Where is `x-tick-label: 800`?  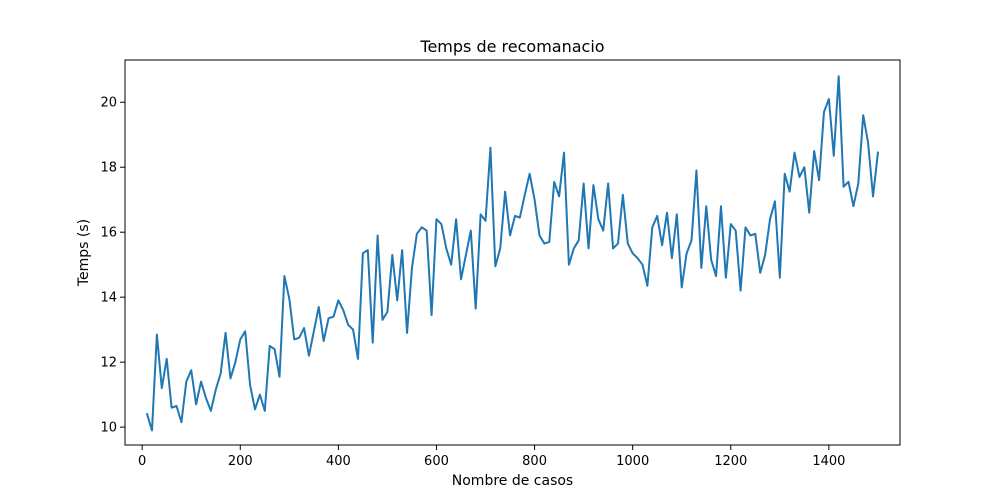
x-tick-label: 800 is located at coordinates (534, 461).